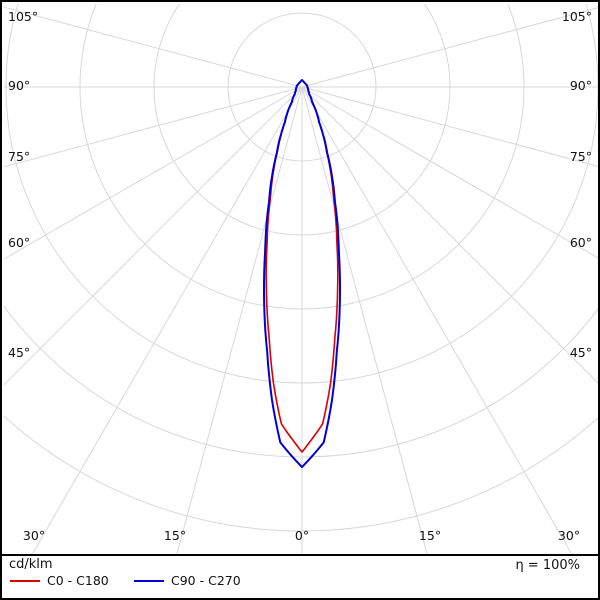 This screenshot has height=600, width=600. Describe the element at coordinates (430, 535) in the screenshot. I see `angle-label-bottom-15-right: 15°` at that location.